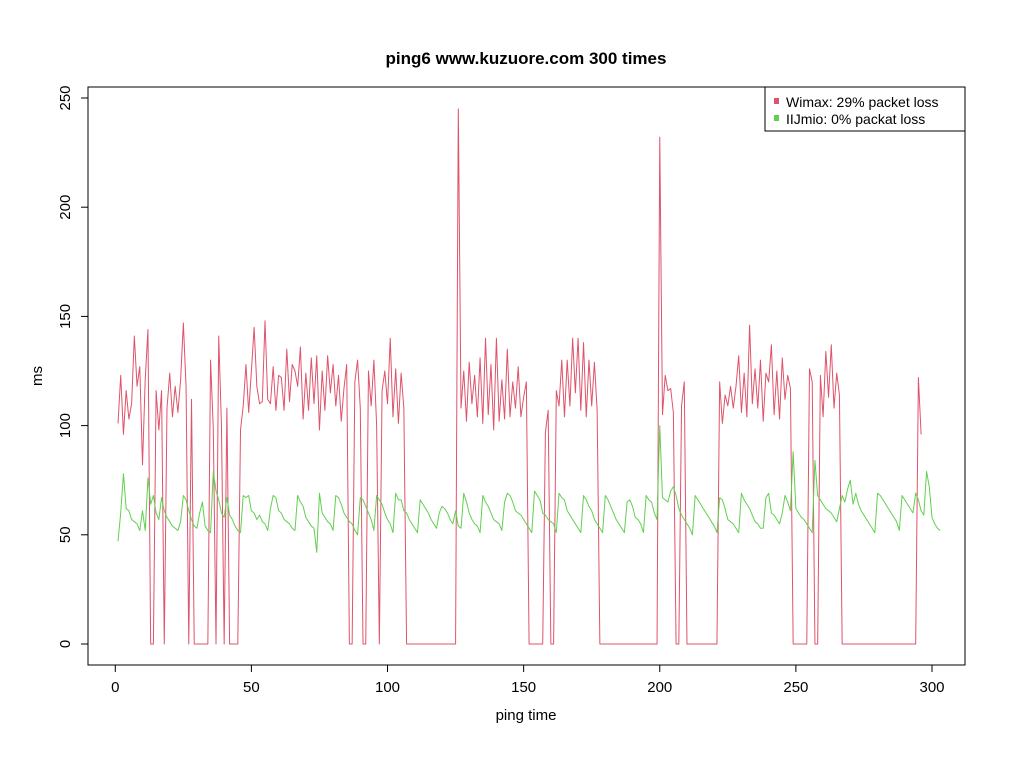  I want to click on x-axis: 0 50 100 150 200 250 300, so click(528, 680).